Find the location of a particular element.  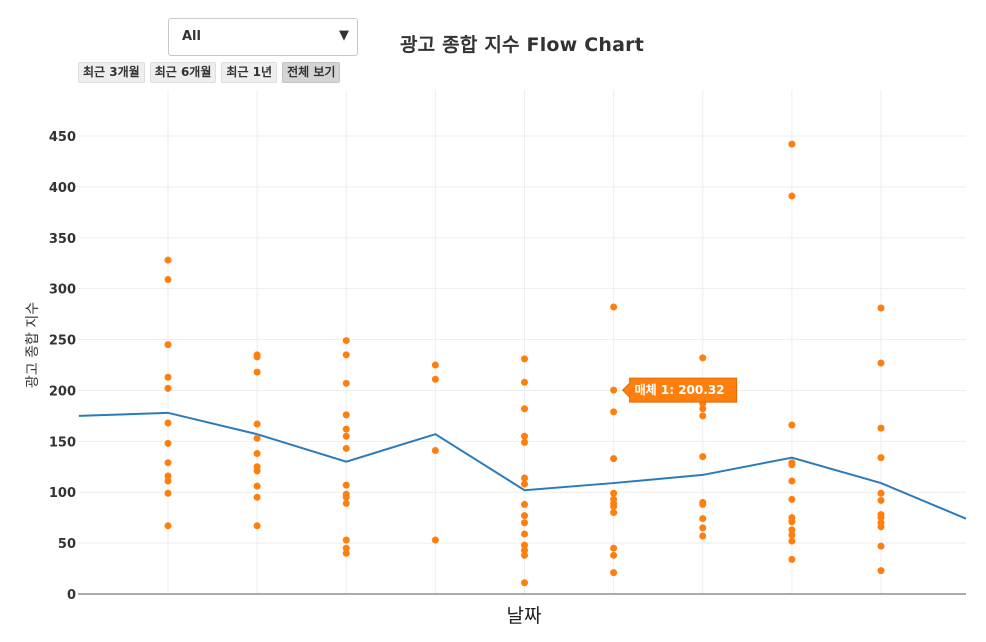

range-button-all: 전체 보기 is located at coordinates (311, 72).